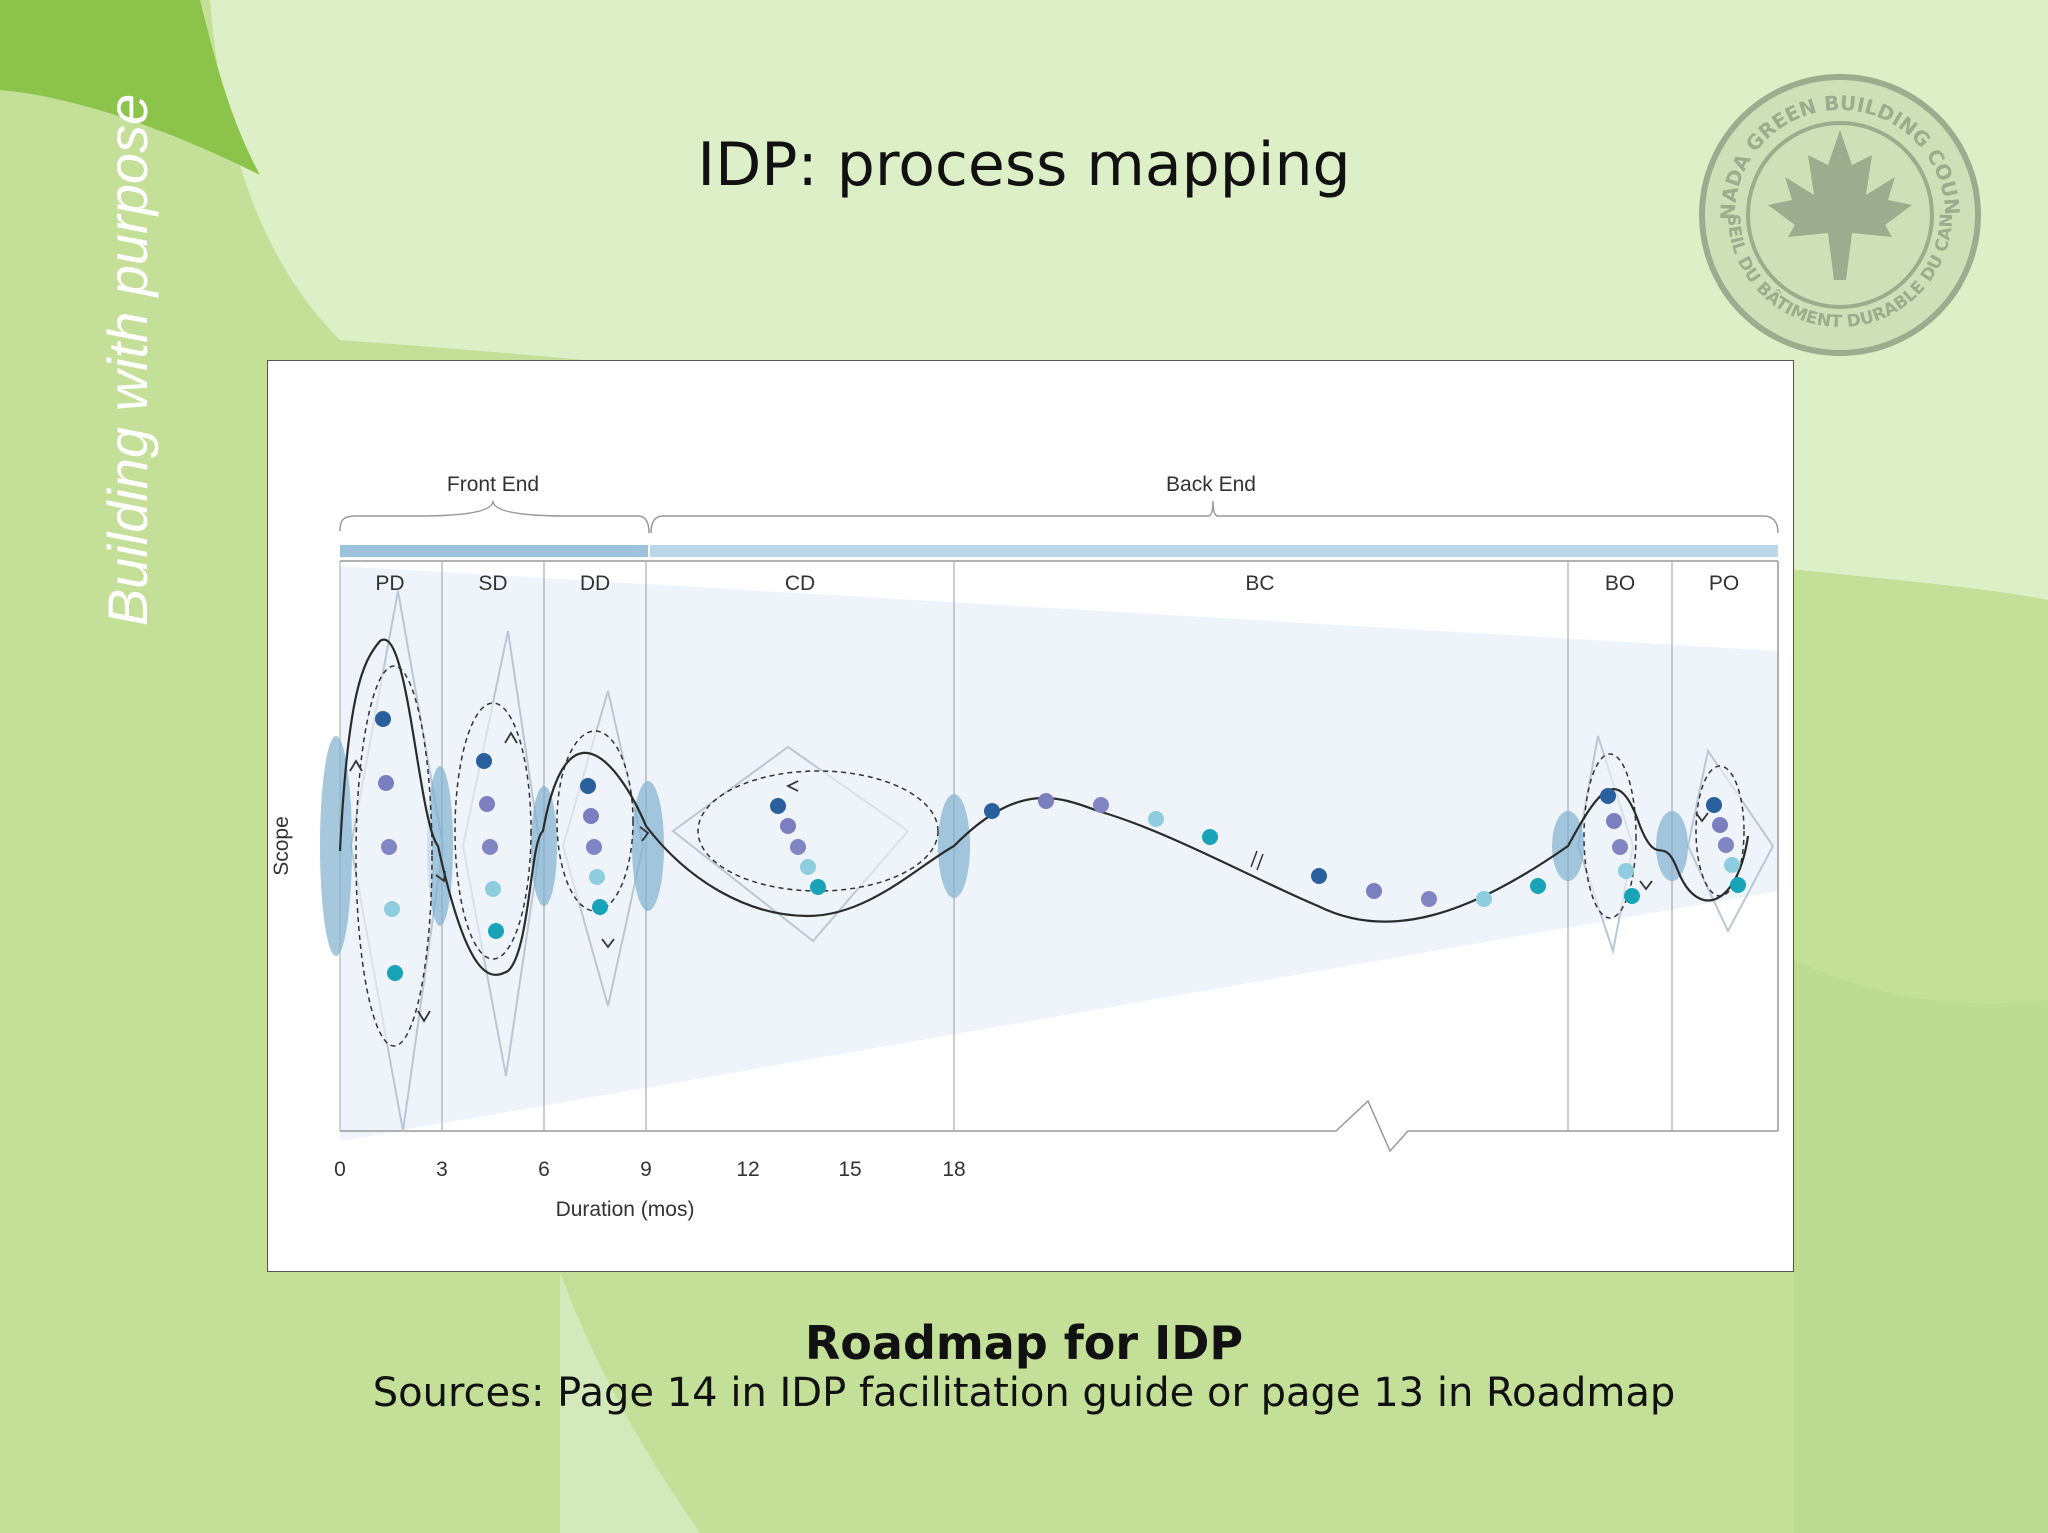 This screenshot has width=2048, height=1533. Describe the element at coordinates (340, 1169) in the screenshot. I see `x-tick-label: 0` at that location.